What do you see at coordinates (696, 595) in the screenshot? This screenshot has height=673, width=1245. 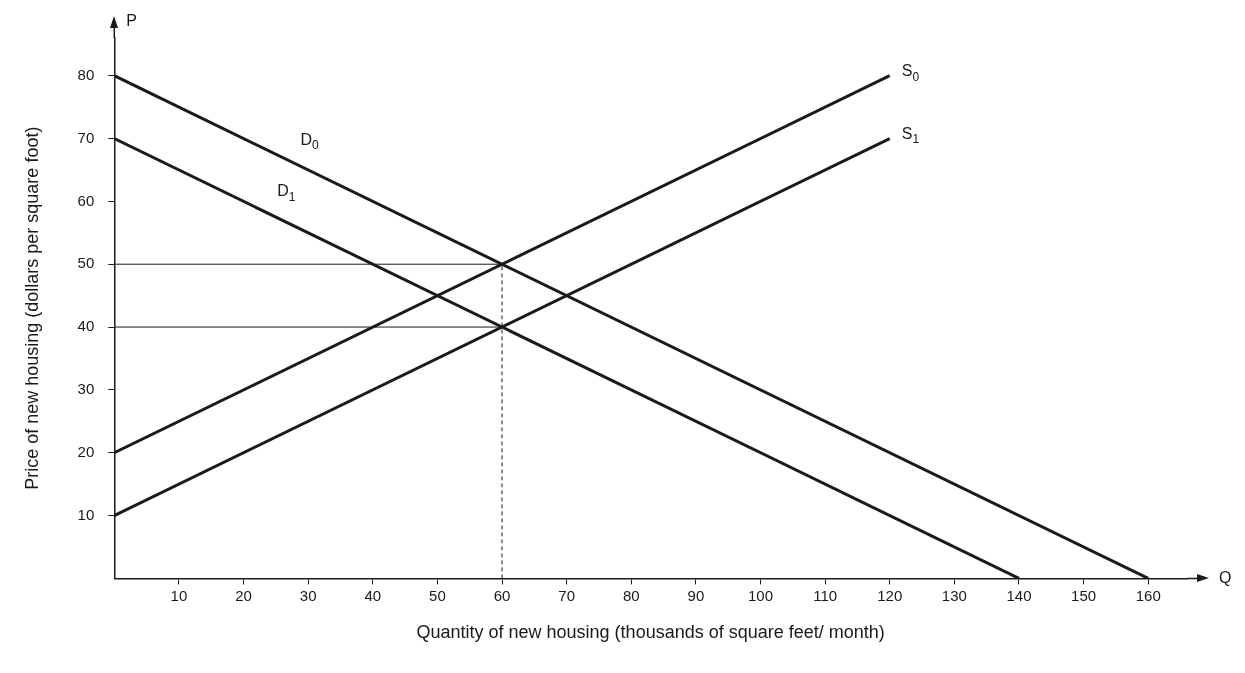 I see `x-tick-label: 90` at bounding box center [696, 595].